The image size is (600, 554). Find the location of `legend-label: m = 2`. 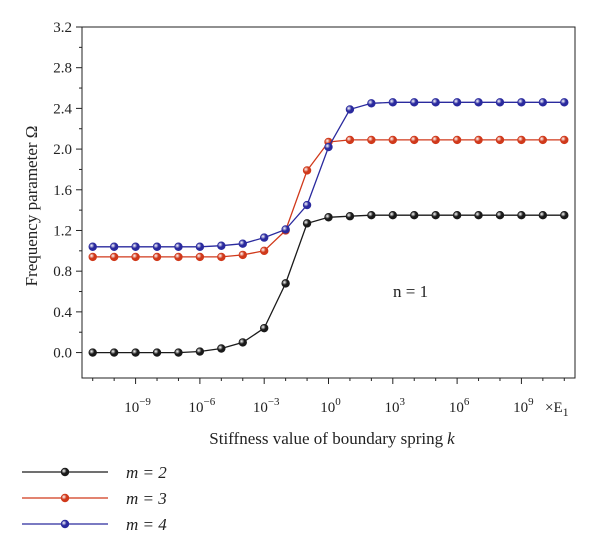

legend-label: m = 2 is located at coordinates (146, 472).